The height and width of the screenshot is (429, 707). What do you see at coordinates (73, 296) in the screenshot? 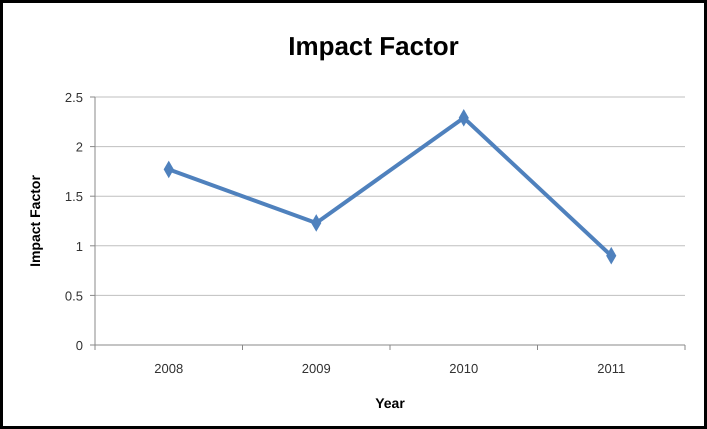
I see `y-tick-label: 0.5` at bounding box center [73, 296].